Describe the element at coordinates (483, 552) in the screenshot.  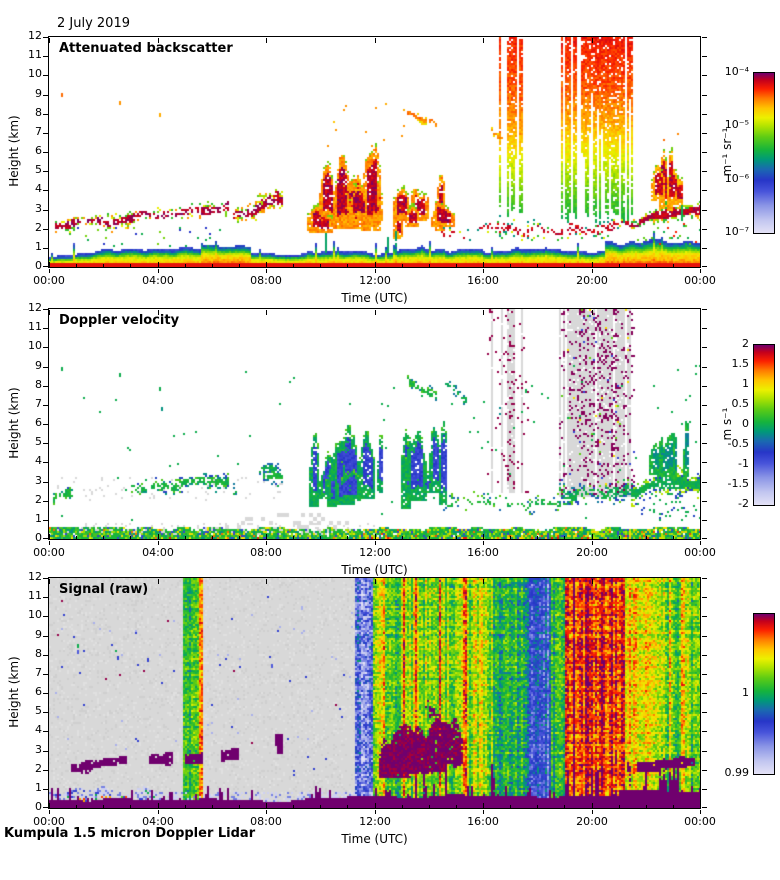
I see `x-tick-label: 16:00` at that location.